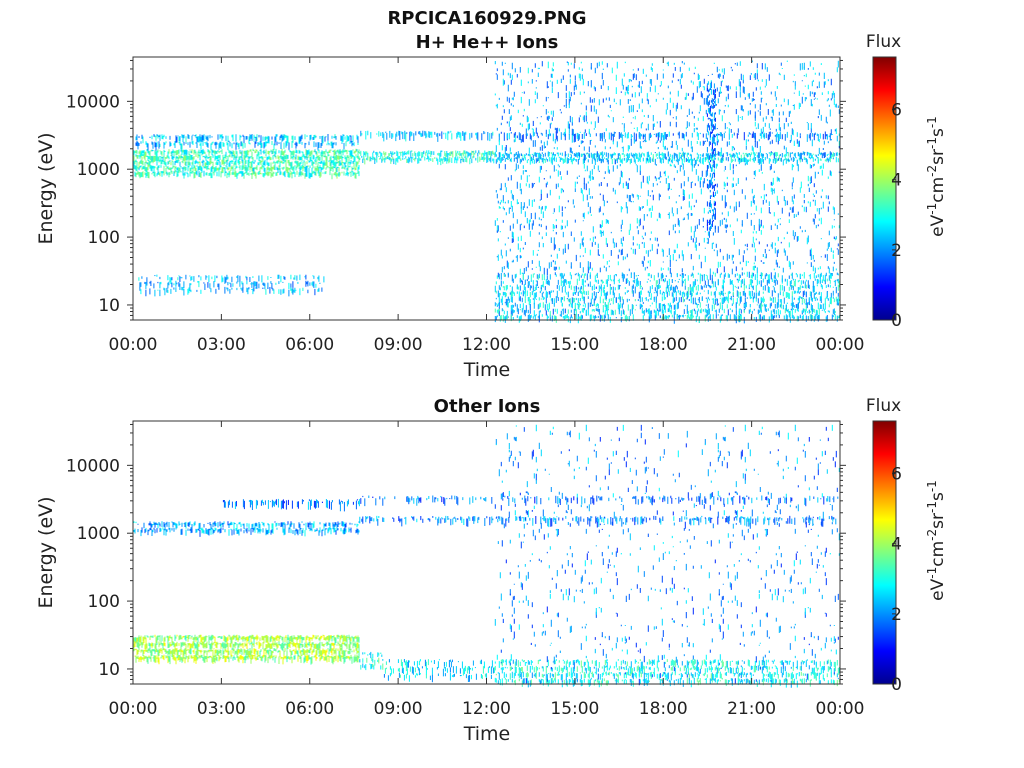 Image resolution: width=1024 pixels, height=768 pixels. Describe the element at coordinates (883, 406) in the screenshot. I see `colorbar-title: Flux` at that location.